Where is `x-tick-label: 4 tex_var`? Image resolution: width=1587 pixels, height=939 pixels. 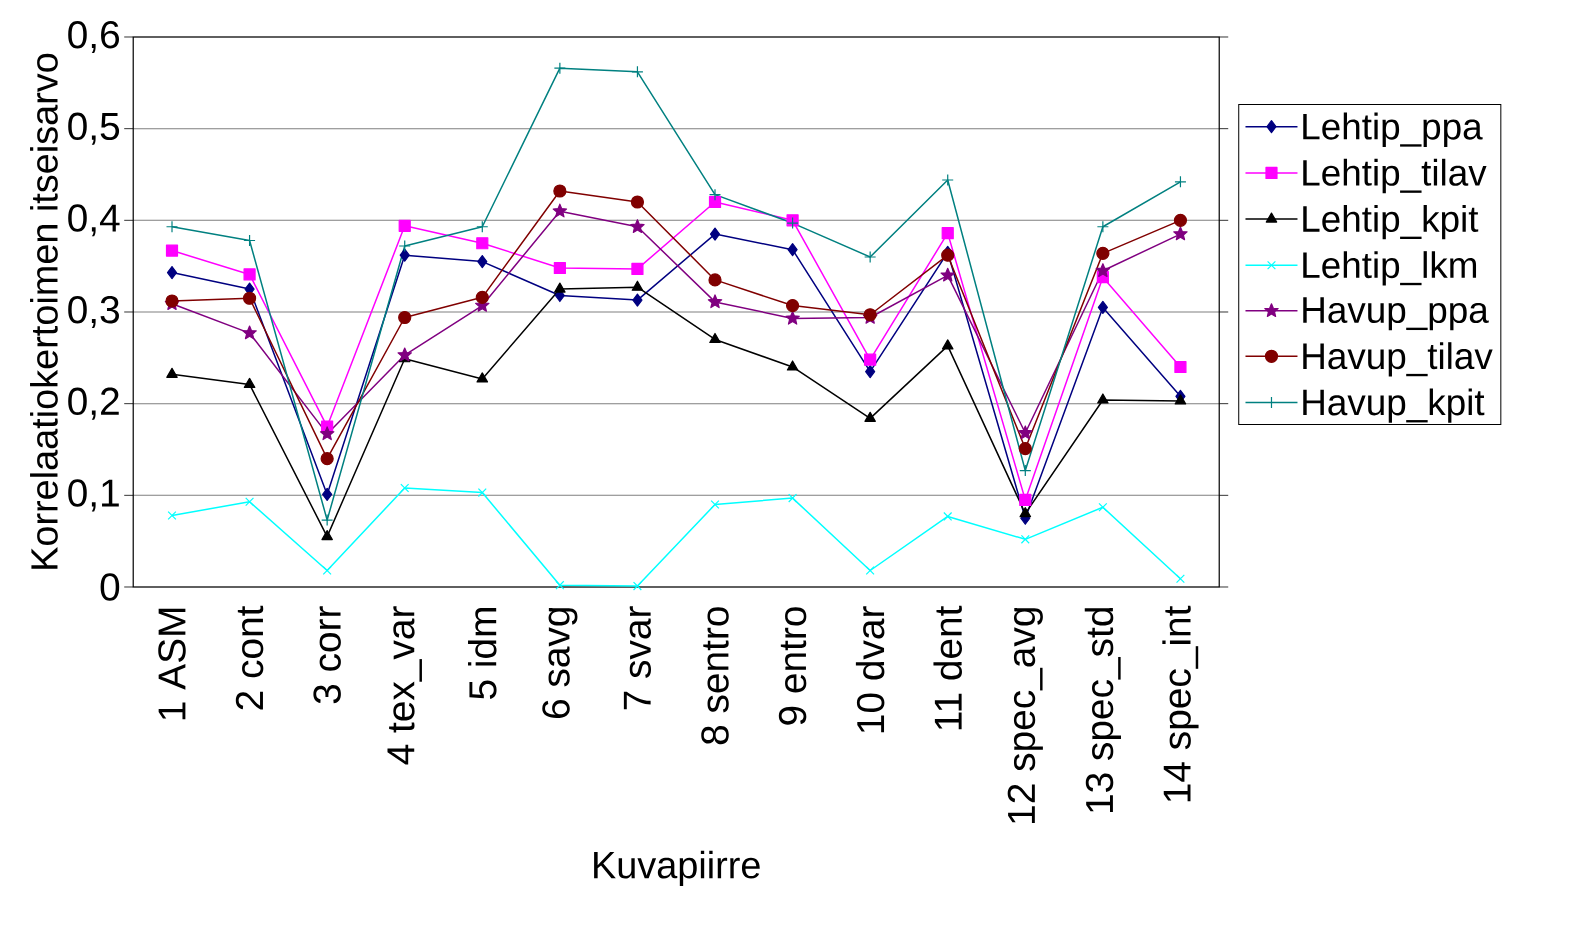
x-tick-label: 4 tex_var is located at coordinates (404, 685).